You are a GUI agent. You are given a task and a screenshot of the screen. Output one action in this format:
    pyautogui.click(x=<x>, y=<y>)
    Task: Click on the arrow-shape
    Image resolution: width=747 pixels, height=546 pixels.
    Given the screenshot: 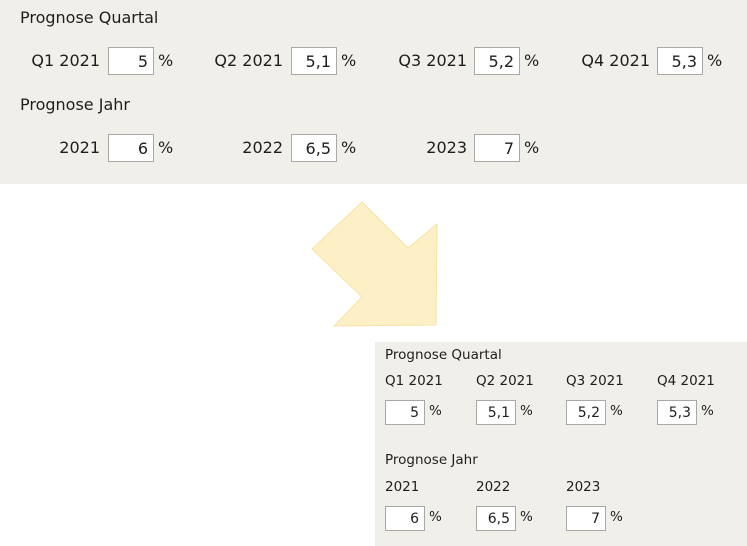 What is the action you would take?
    pyautogui.click(x=374, y=264)
    